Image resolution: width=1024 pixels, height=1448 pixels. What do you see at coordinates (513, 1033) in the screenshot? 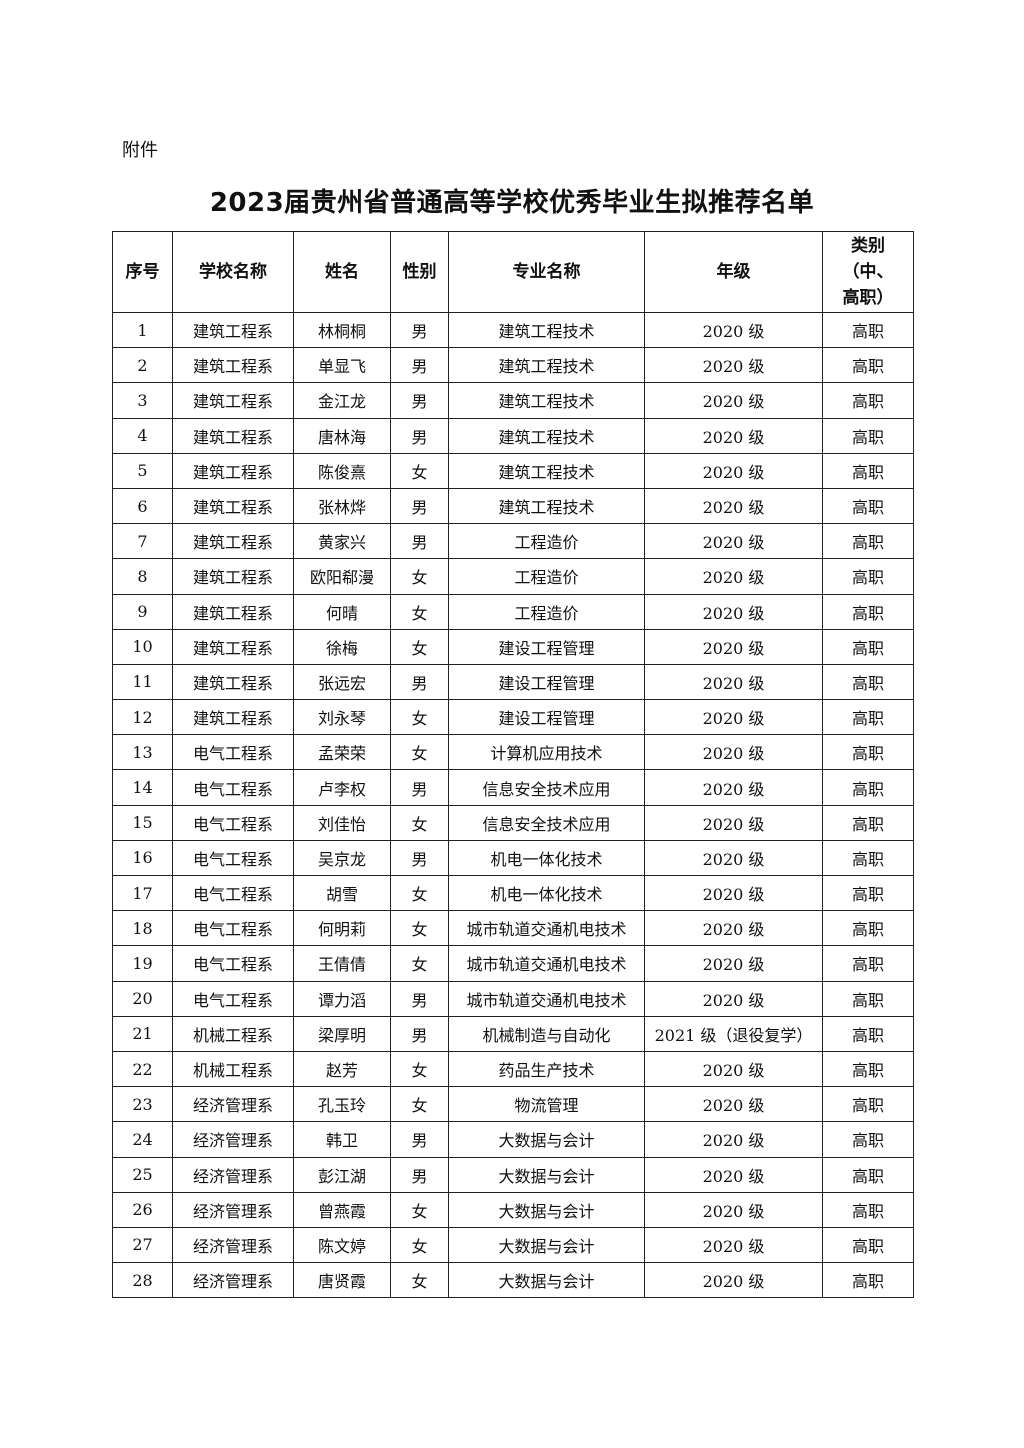
I see `table-row: 21 机械工程系 梁厚明男机械制造与自动化 2021 级（退役复学） 高职` at bounding box center [513, 1033].